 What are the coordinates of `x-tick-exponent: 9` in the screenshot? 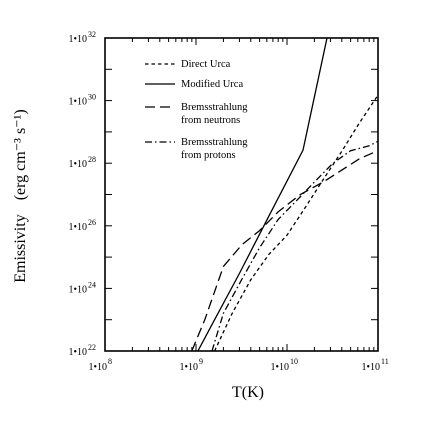 It's located at (201, 361).